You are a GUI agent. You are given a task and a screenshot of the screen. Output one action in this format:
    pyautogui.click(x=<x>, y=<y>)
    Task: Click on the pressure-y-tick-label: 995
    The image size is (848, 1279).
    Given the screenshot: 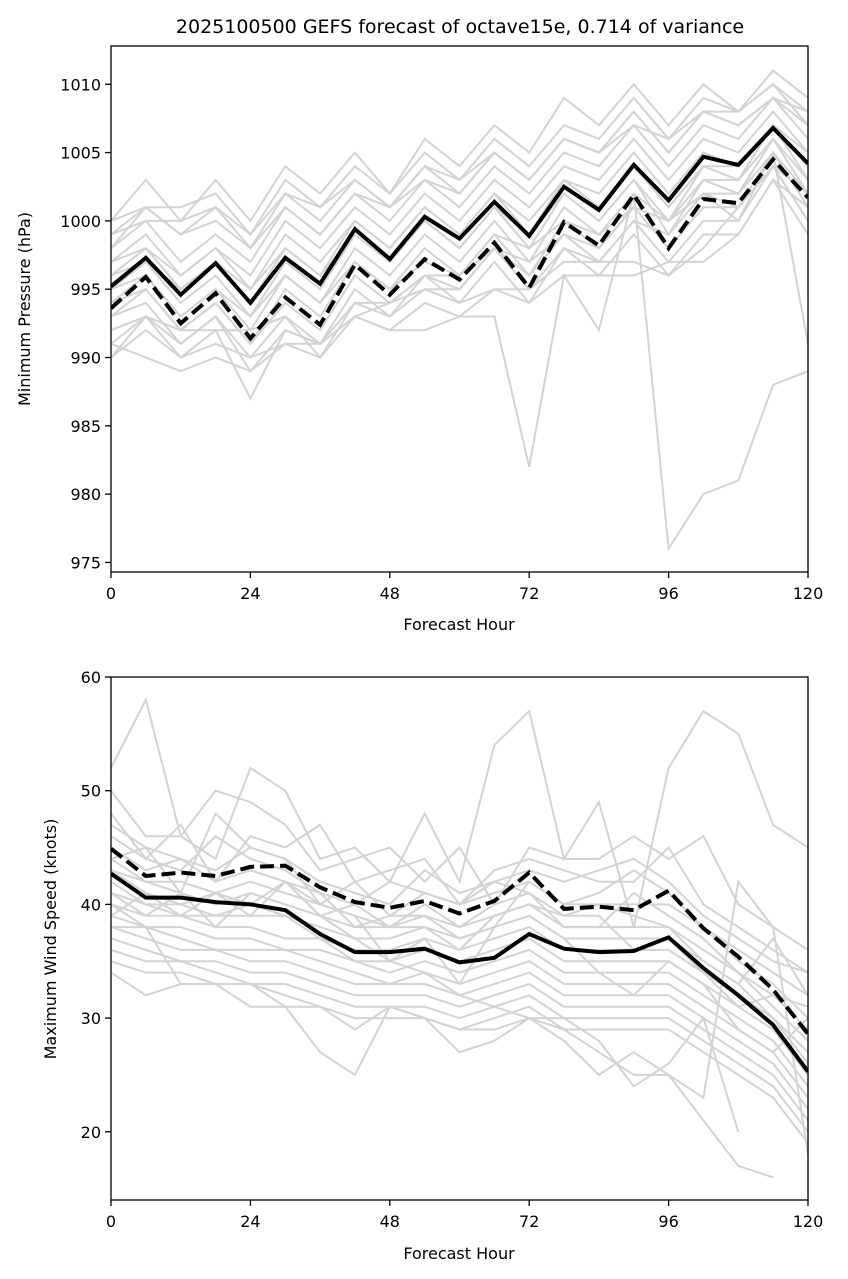 What is the action you would take?
    pyautogui.click(x=85, y=289)
    